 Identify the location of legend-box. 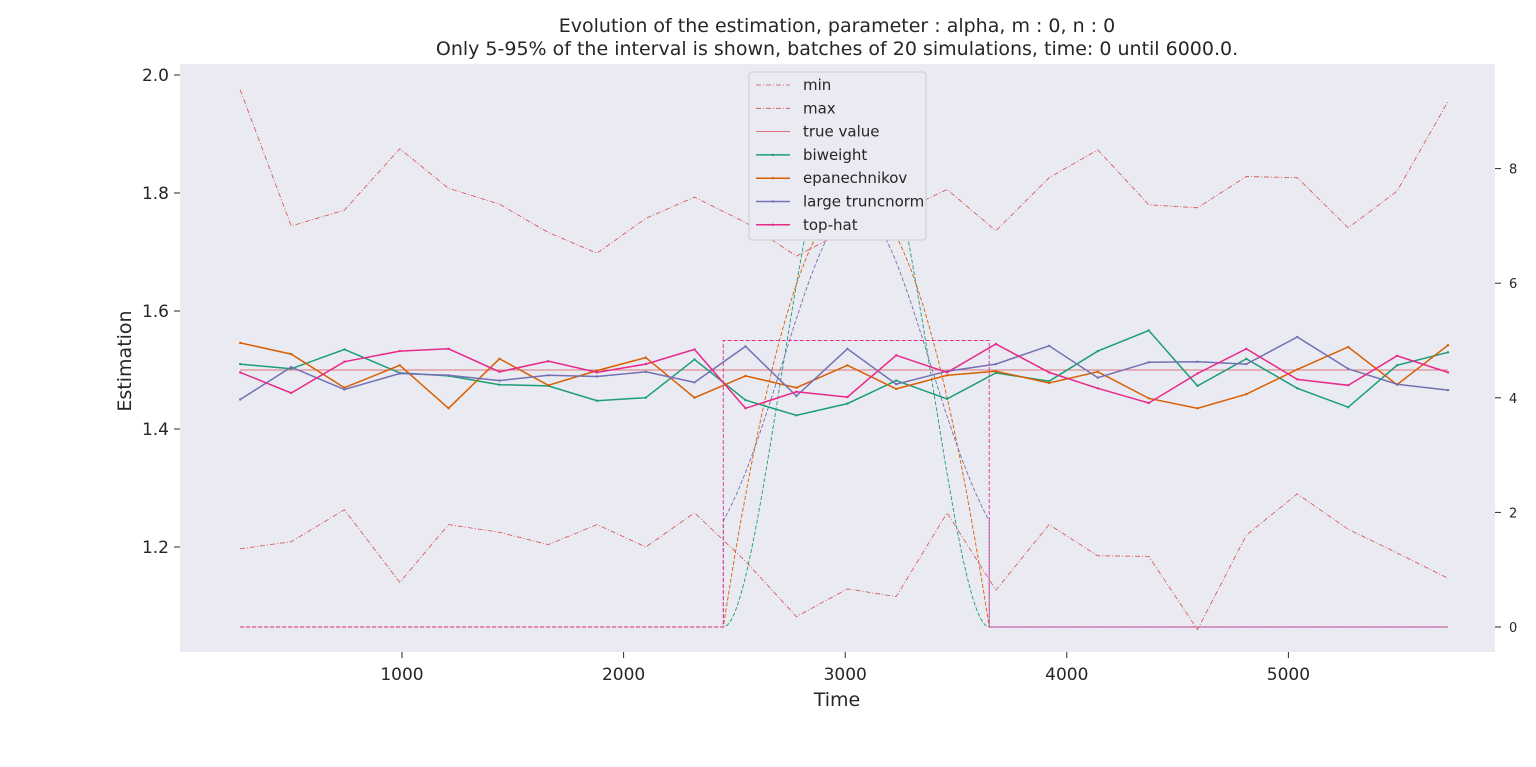
(837, 156).